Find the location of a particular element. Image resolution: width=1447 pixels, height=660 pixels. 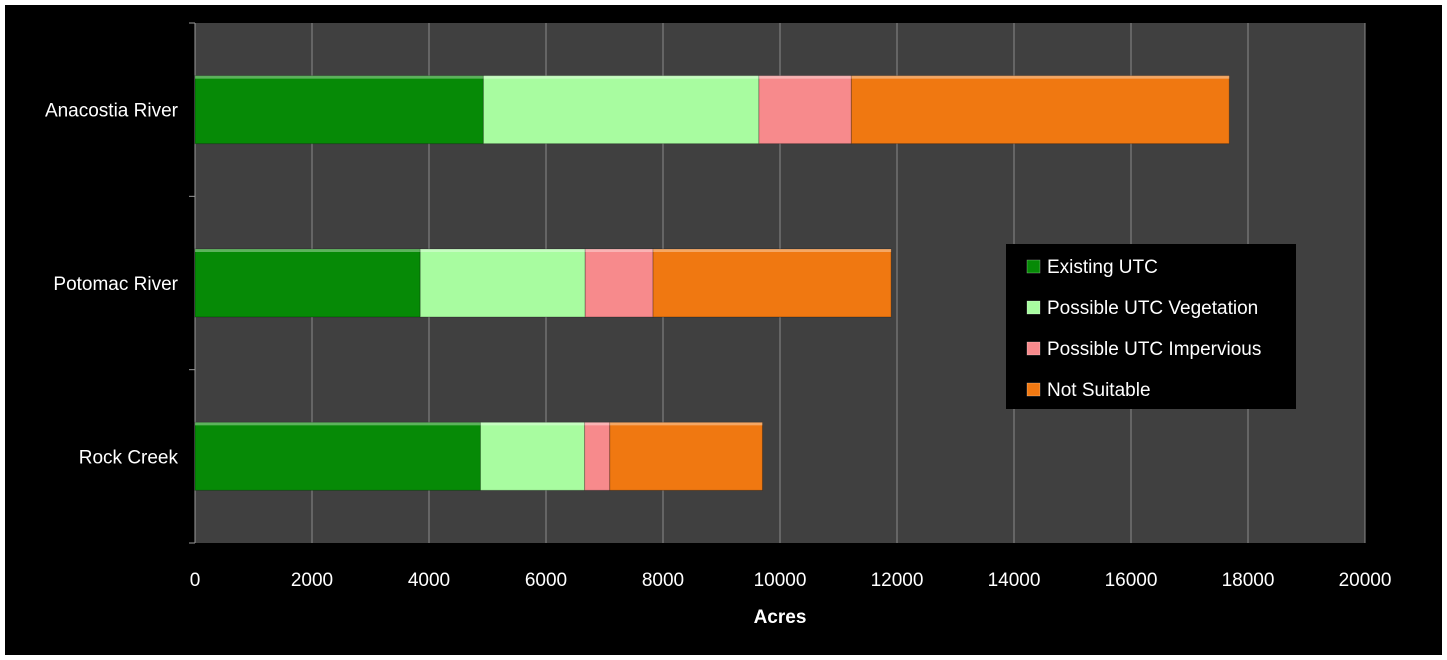

x-tick-label: 10000 is located at coordinates (780, 580).